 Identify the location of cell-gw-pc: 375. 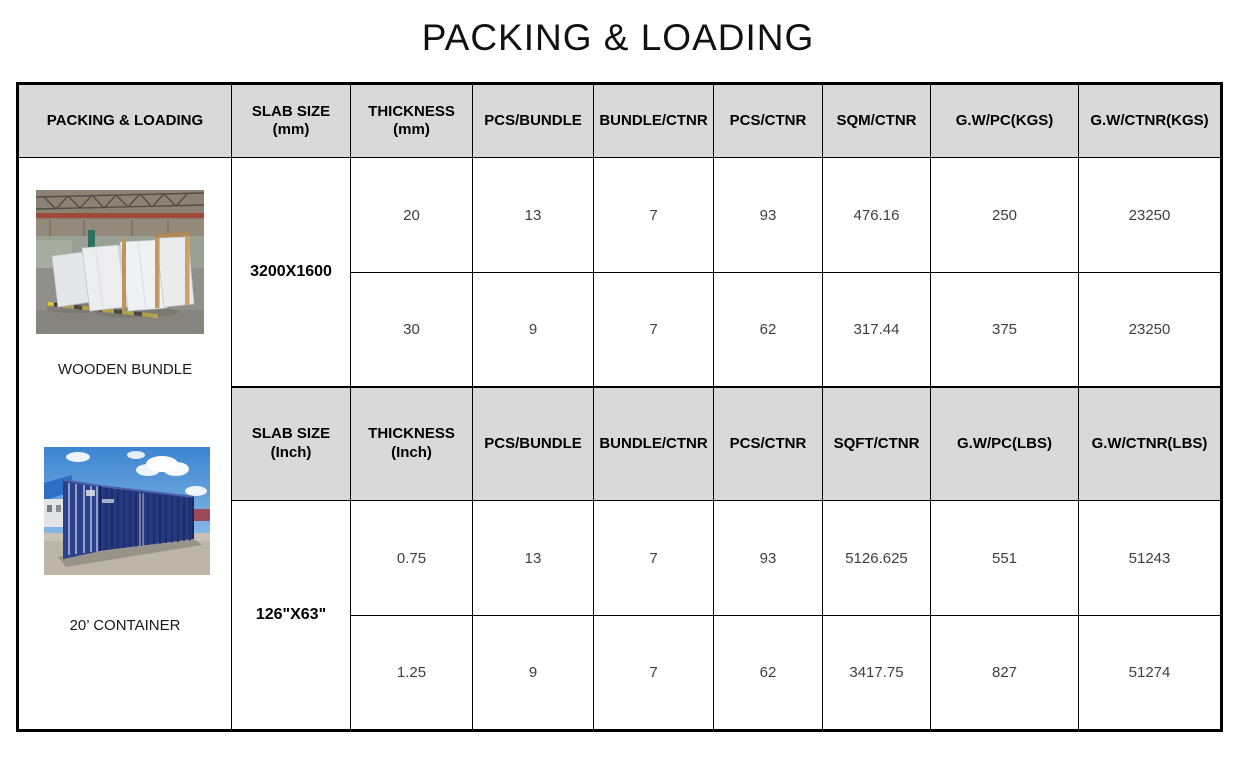
(1004, 330).